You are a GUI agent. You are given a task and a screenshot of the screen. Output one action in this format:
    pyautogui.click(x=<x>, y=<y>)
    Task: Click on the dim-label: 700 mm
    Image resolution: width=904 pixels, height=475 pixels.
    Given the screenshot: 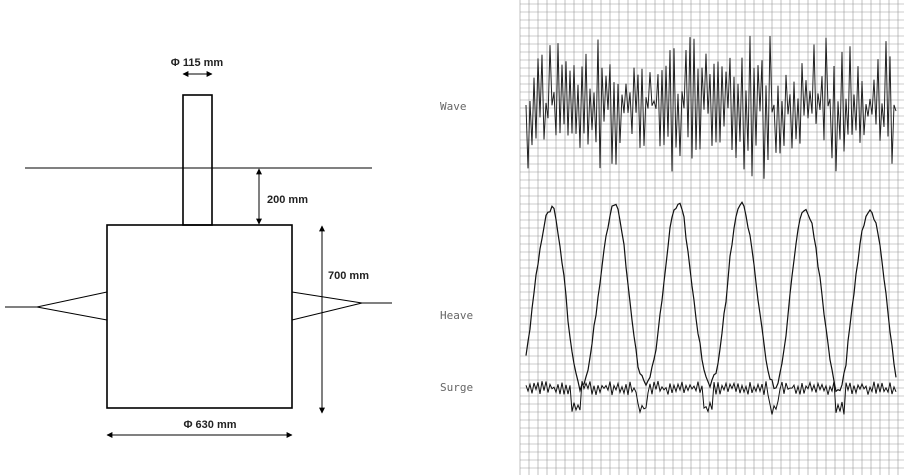 What is the action you would take?
    pyautogui.click(x=348, y=276)
    